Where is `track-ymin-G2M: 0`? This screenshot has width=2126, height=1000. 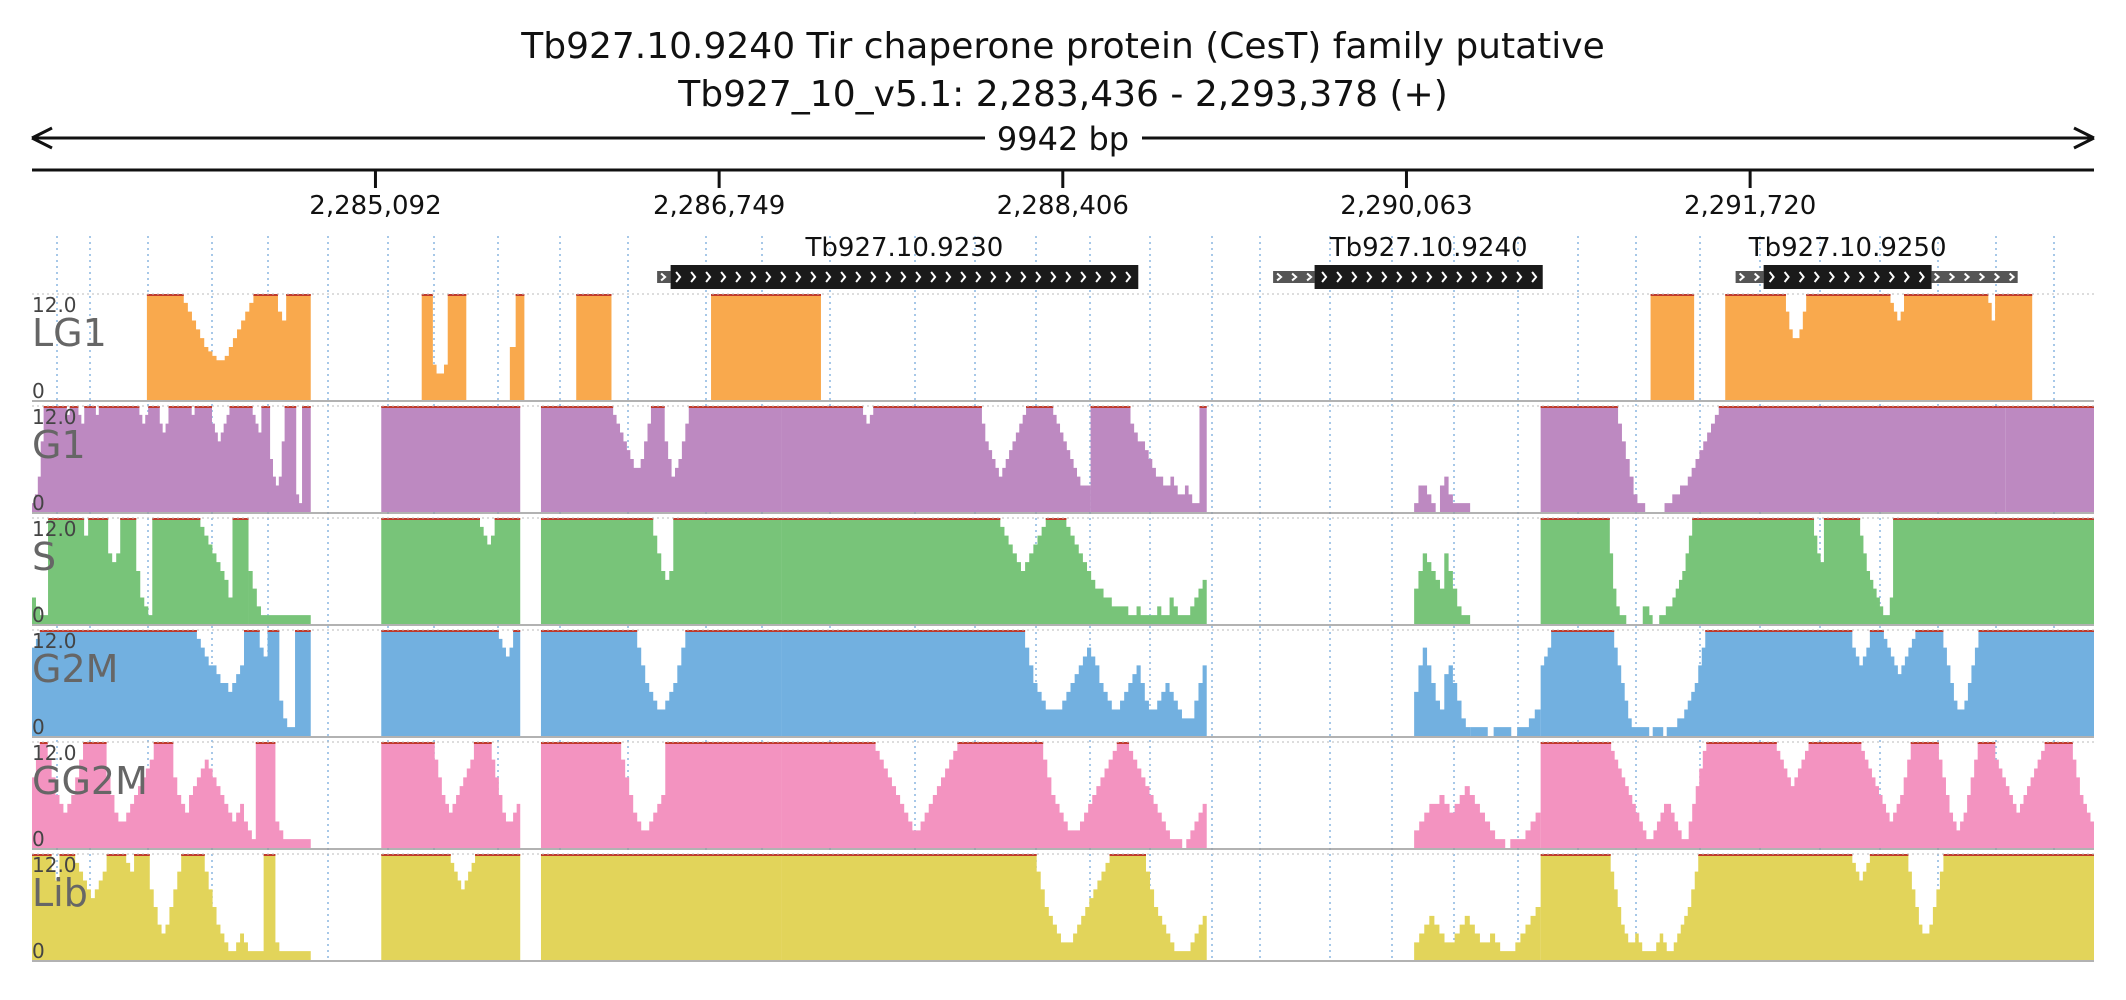 track-ymin-G2M: 0 is located at coordinates (38, 727).